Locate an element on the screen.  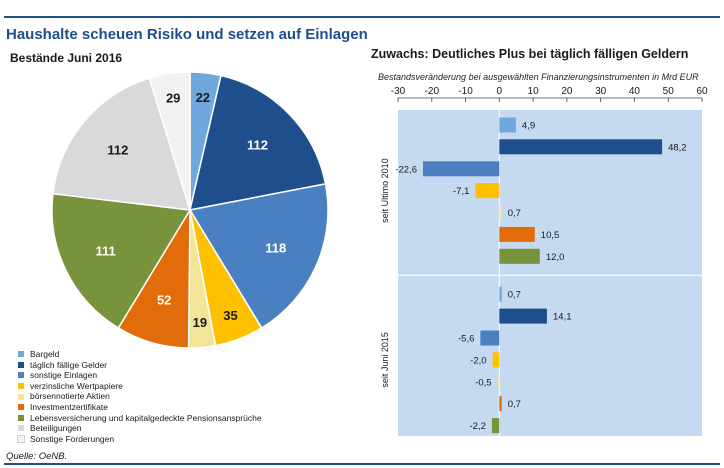
bar-seit-ultimo-2010-taeglich-faellige-gelder is located at coordinates (581, 147).